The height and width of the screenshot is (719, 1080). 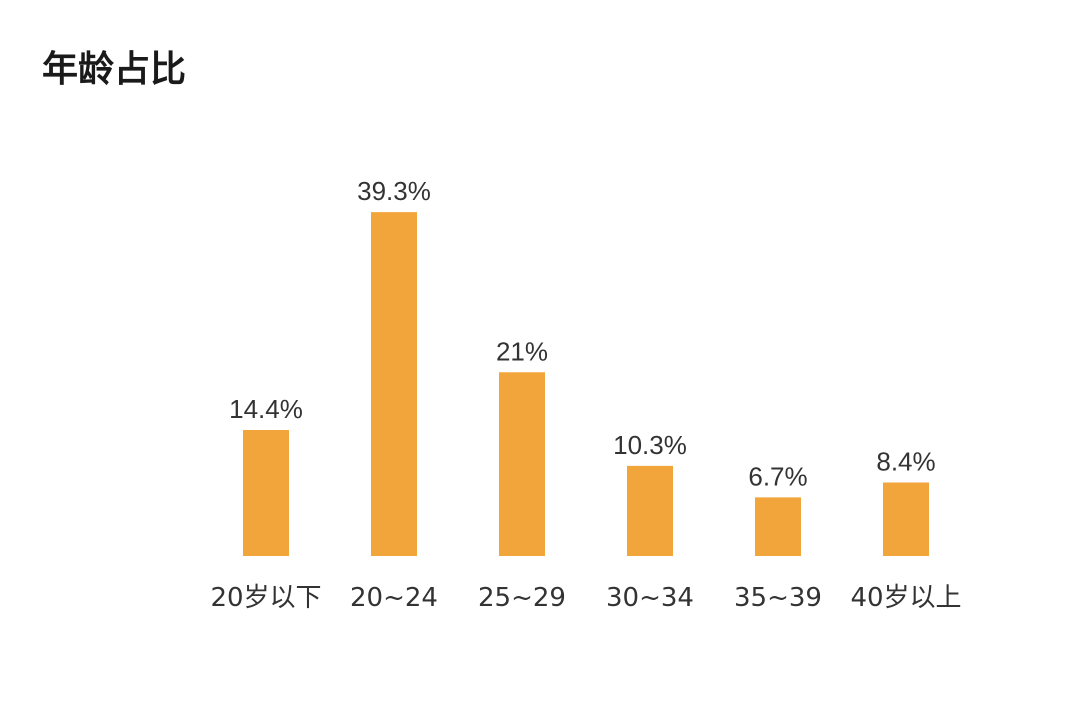 I want to click on category-label-2: 25~29, so click(x=522, y=598).